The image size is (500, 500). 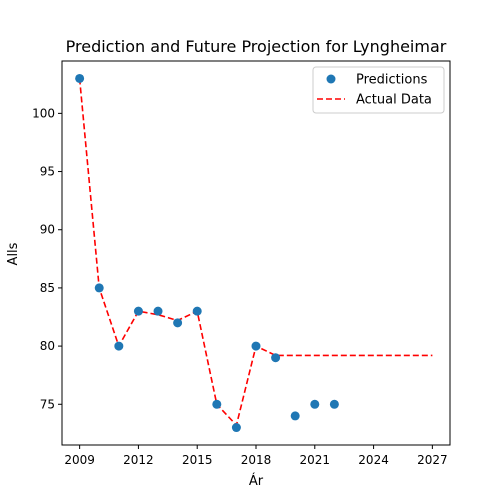 I want to click on legend-box, so click(x=378, y=90).